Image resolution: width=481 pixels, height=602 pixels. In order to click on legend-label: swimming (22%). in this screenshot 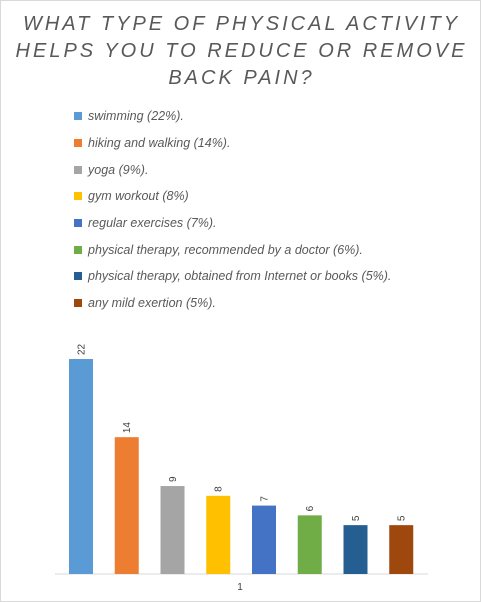, I will do `click(136, 116)`.